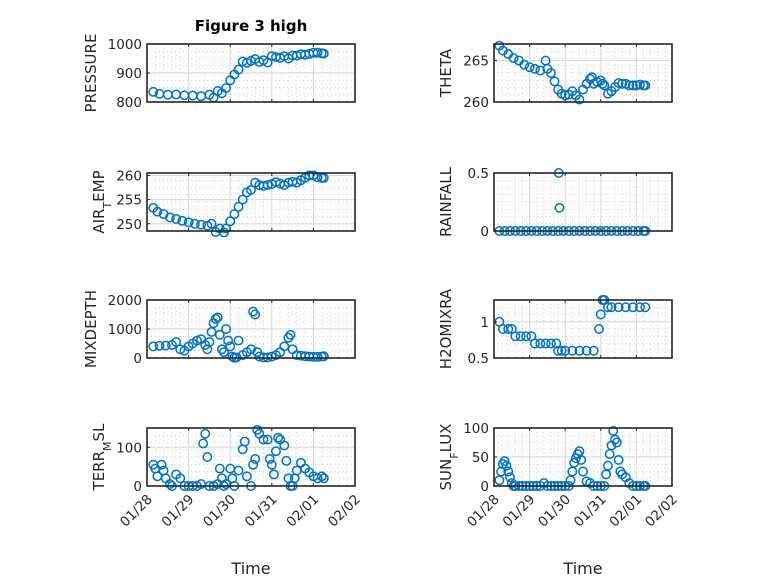 The height and width of the screenshot is (583, 778). I want to click on y-axis-label: H2OMIXRA, so click(446, 328).